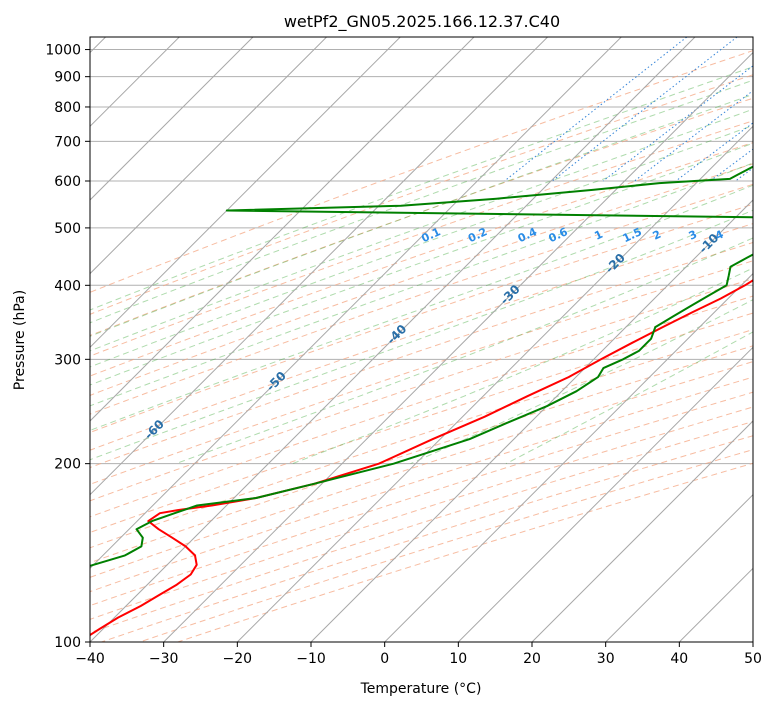 The width and height of the screenshot is (775, 708). Describe the element at coordinates (422, 22) in the screenshot. I see `chart-title: wetPf2_GN05.2025.166.12.37.C40` at that location.